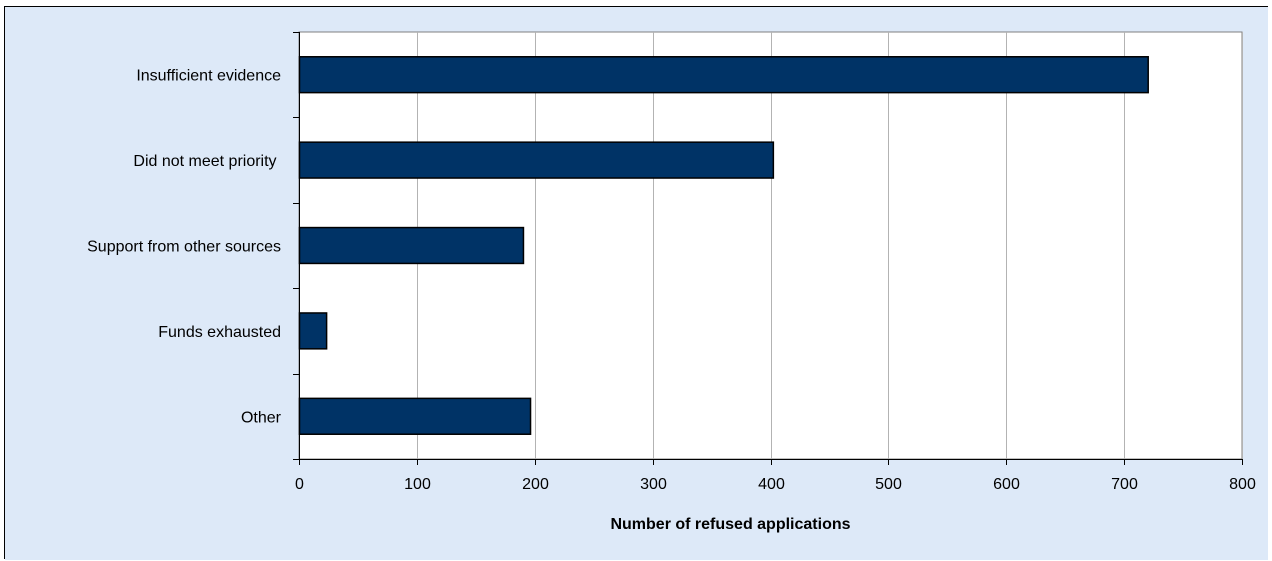  I want to click on x-tick-label: 400, so click(771, 484).